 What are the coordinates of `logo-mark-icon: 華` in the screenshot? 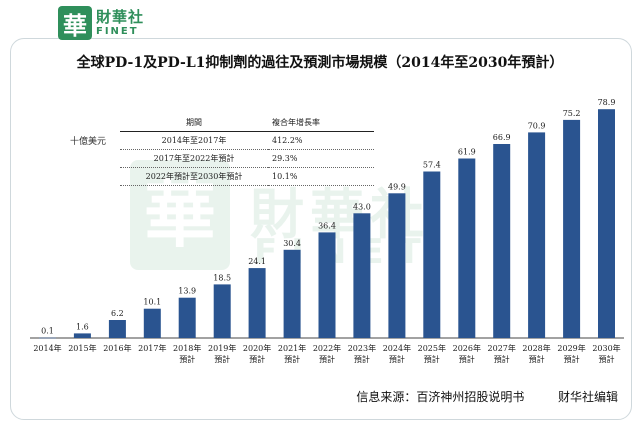 It's located at (75, 23).